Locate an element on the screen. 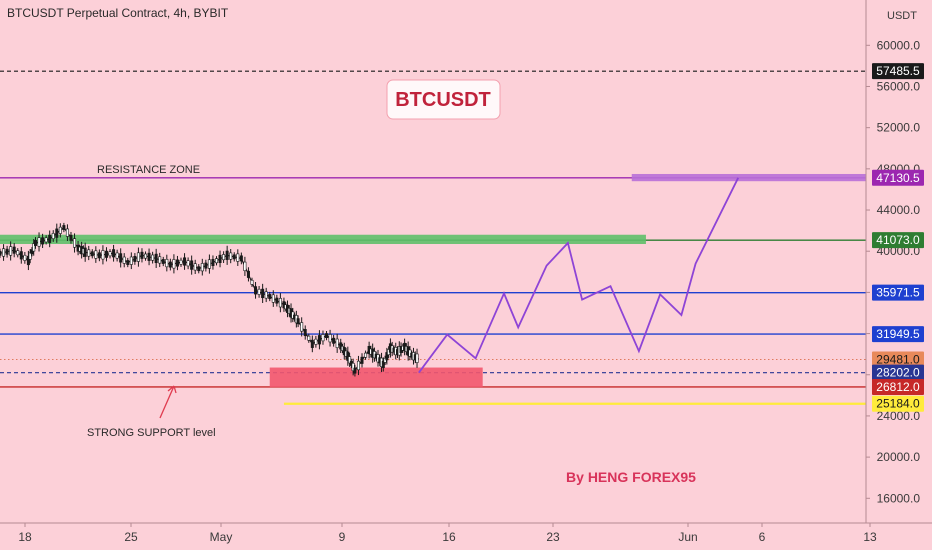  support-level-label: STRONG SUPPORT level is located at coordinates (151, 433).